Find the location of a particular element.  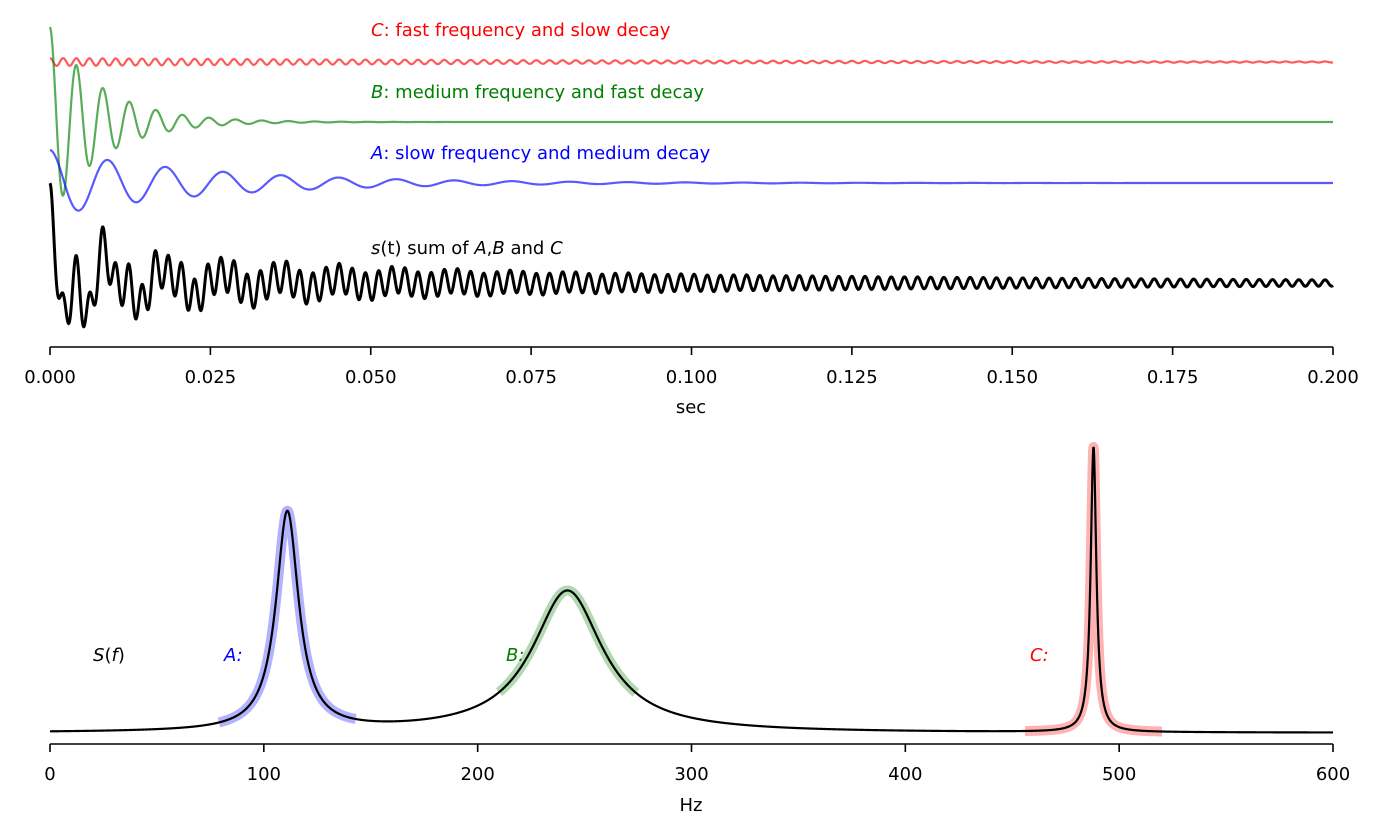

tick-label: 300 is located at coordinates (691, 774).